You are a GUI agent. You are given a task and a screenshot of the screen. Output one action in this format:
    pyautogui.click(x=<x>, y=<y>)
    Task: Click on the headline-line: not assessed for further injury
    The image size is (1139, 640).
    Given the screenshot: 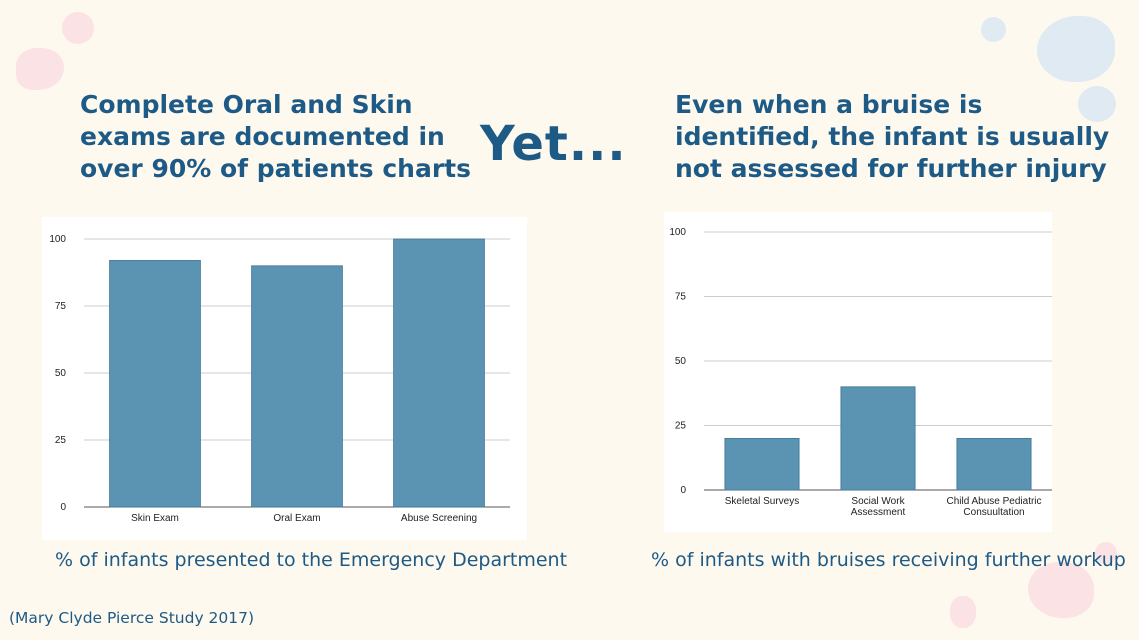 What is the action you would take?
    pyautogui.click(x=891, y=168)
    